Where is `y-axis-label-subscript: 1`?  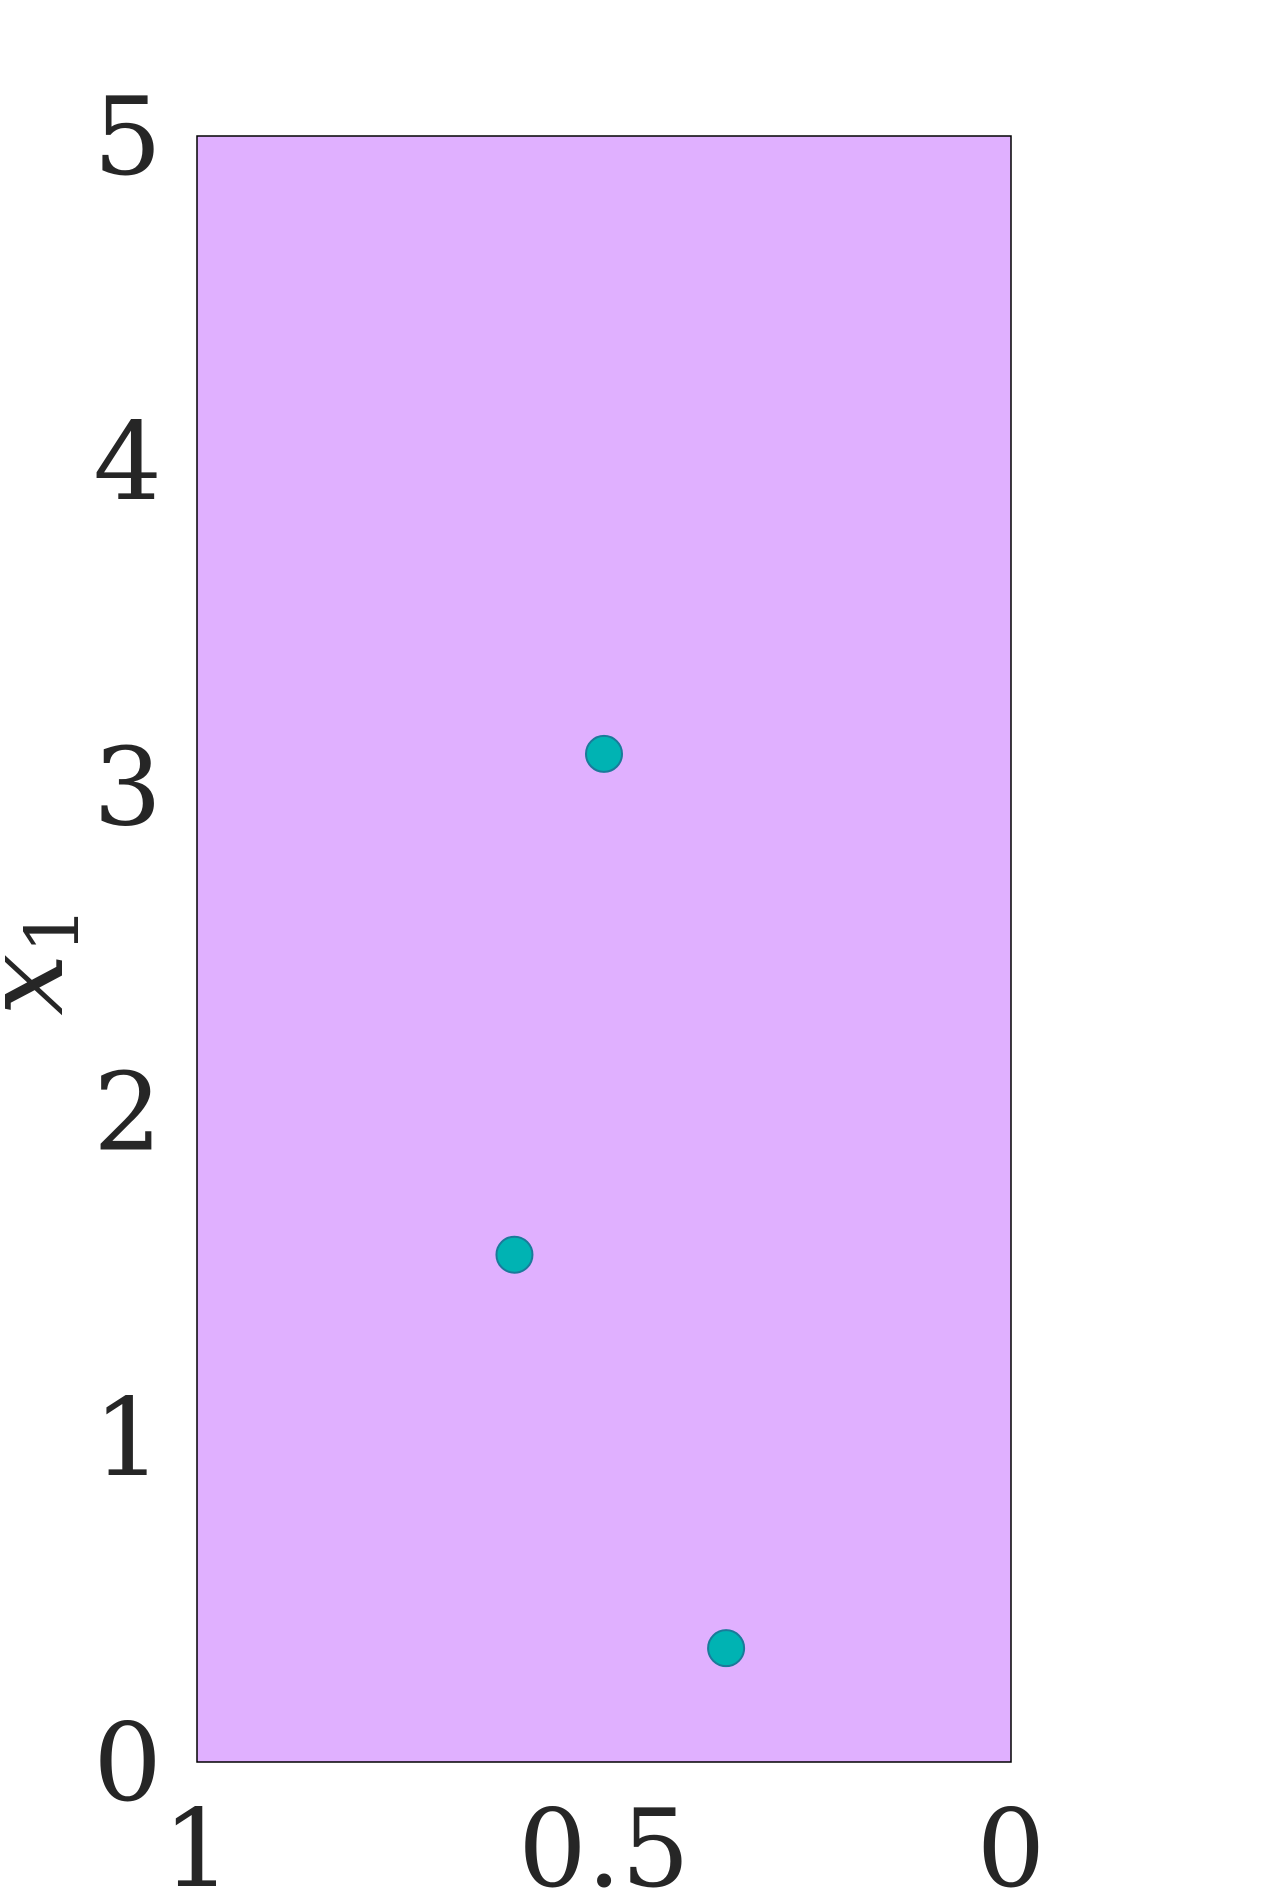 y-axis-label-subscript: 1 is located at coordinates (53, 929).